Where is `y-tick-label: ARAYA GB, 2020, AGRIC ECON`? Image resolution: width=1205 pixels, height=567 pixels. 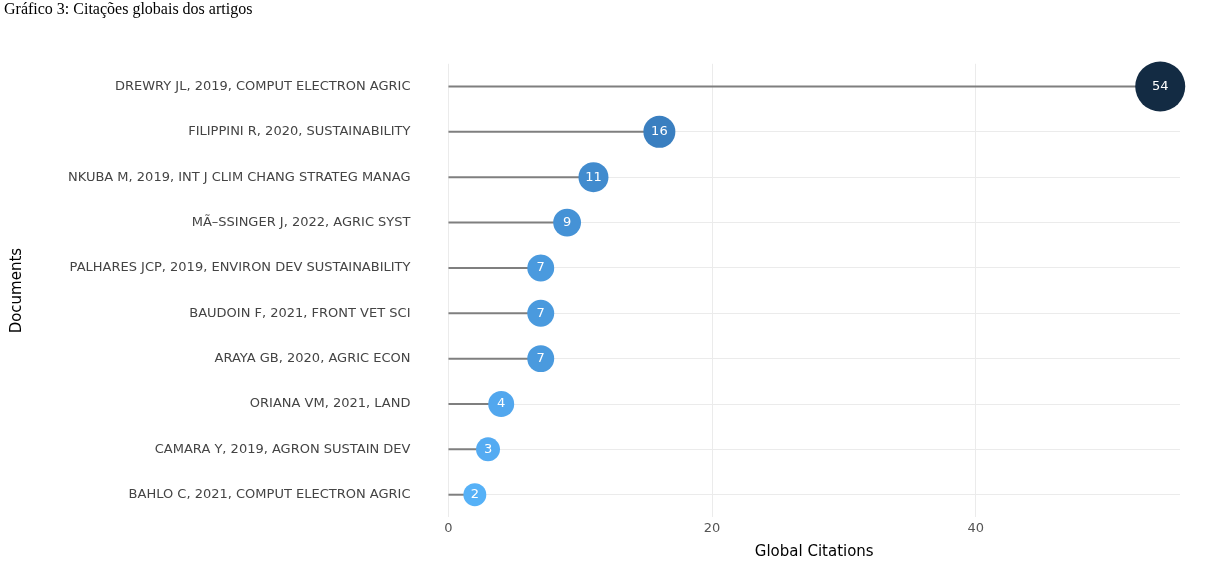 y-tick-label: ARAYA GB, 2020, AGRIC ECON is located at coordinates (312, 358).